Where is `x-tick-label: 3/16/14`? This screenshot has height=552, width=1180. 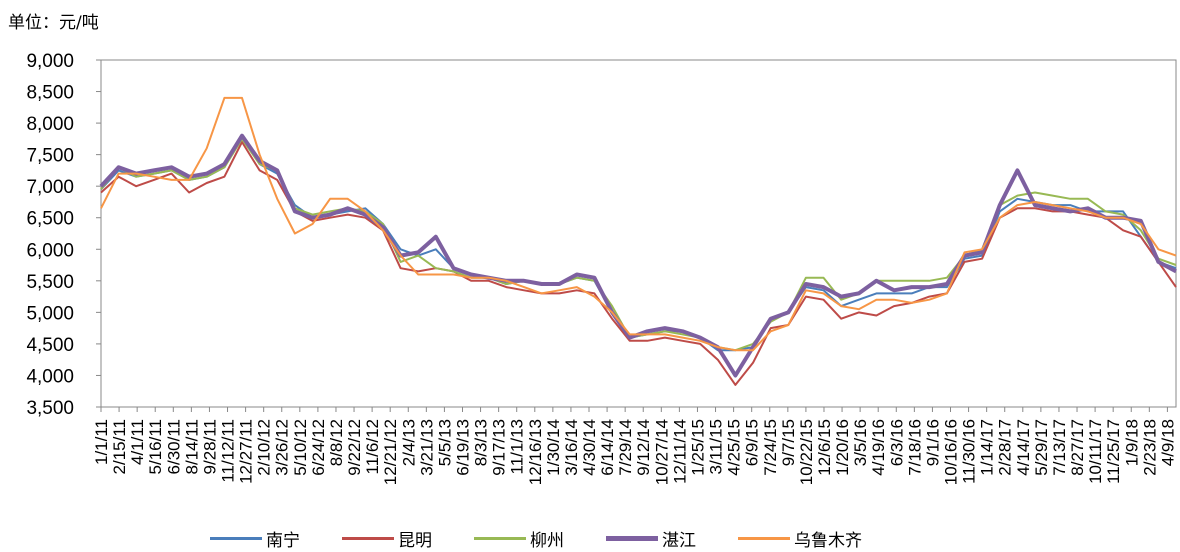 x-tick-label: 3/16/14 is located at coordinates (571, 447).